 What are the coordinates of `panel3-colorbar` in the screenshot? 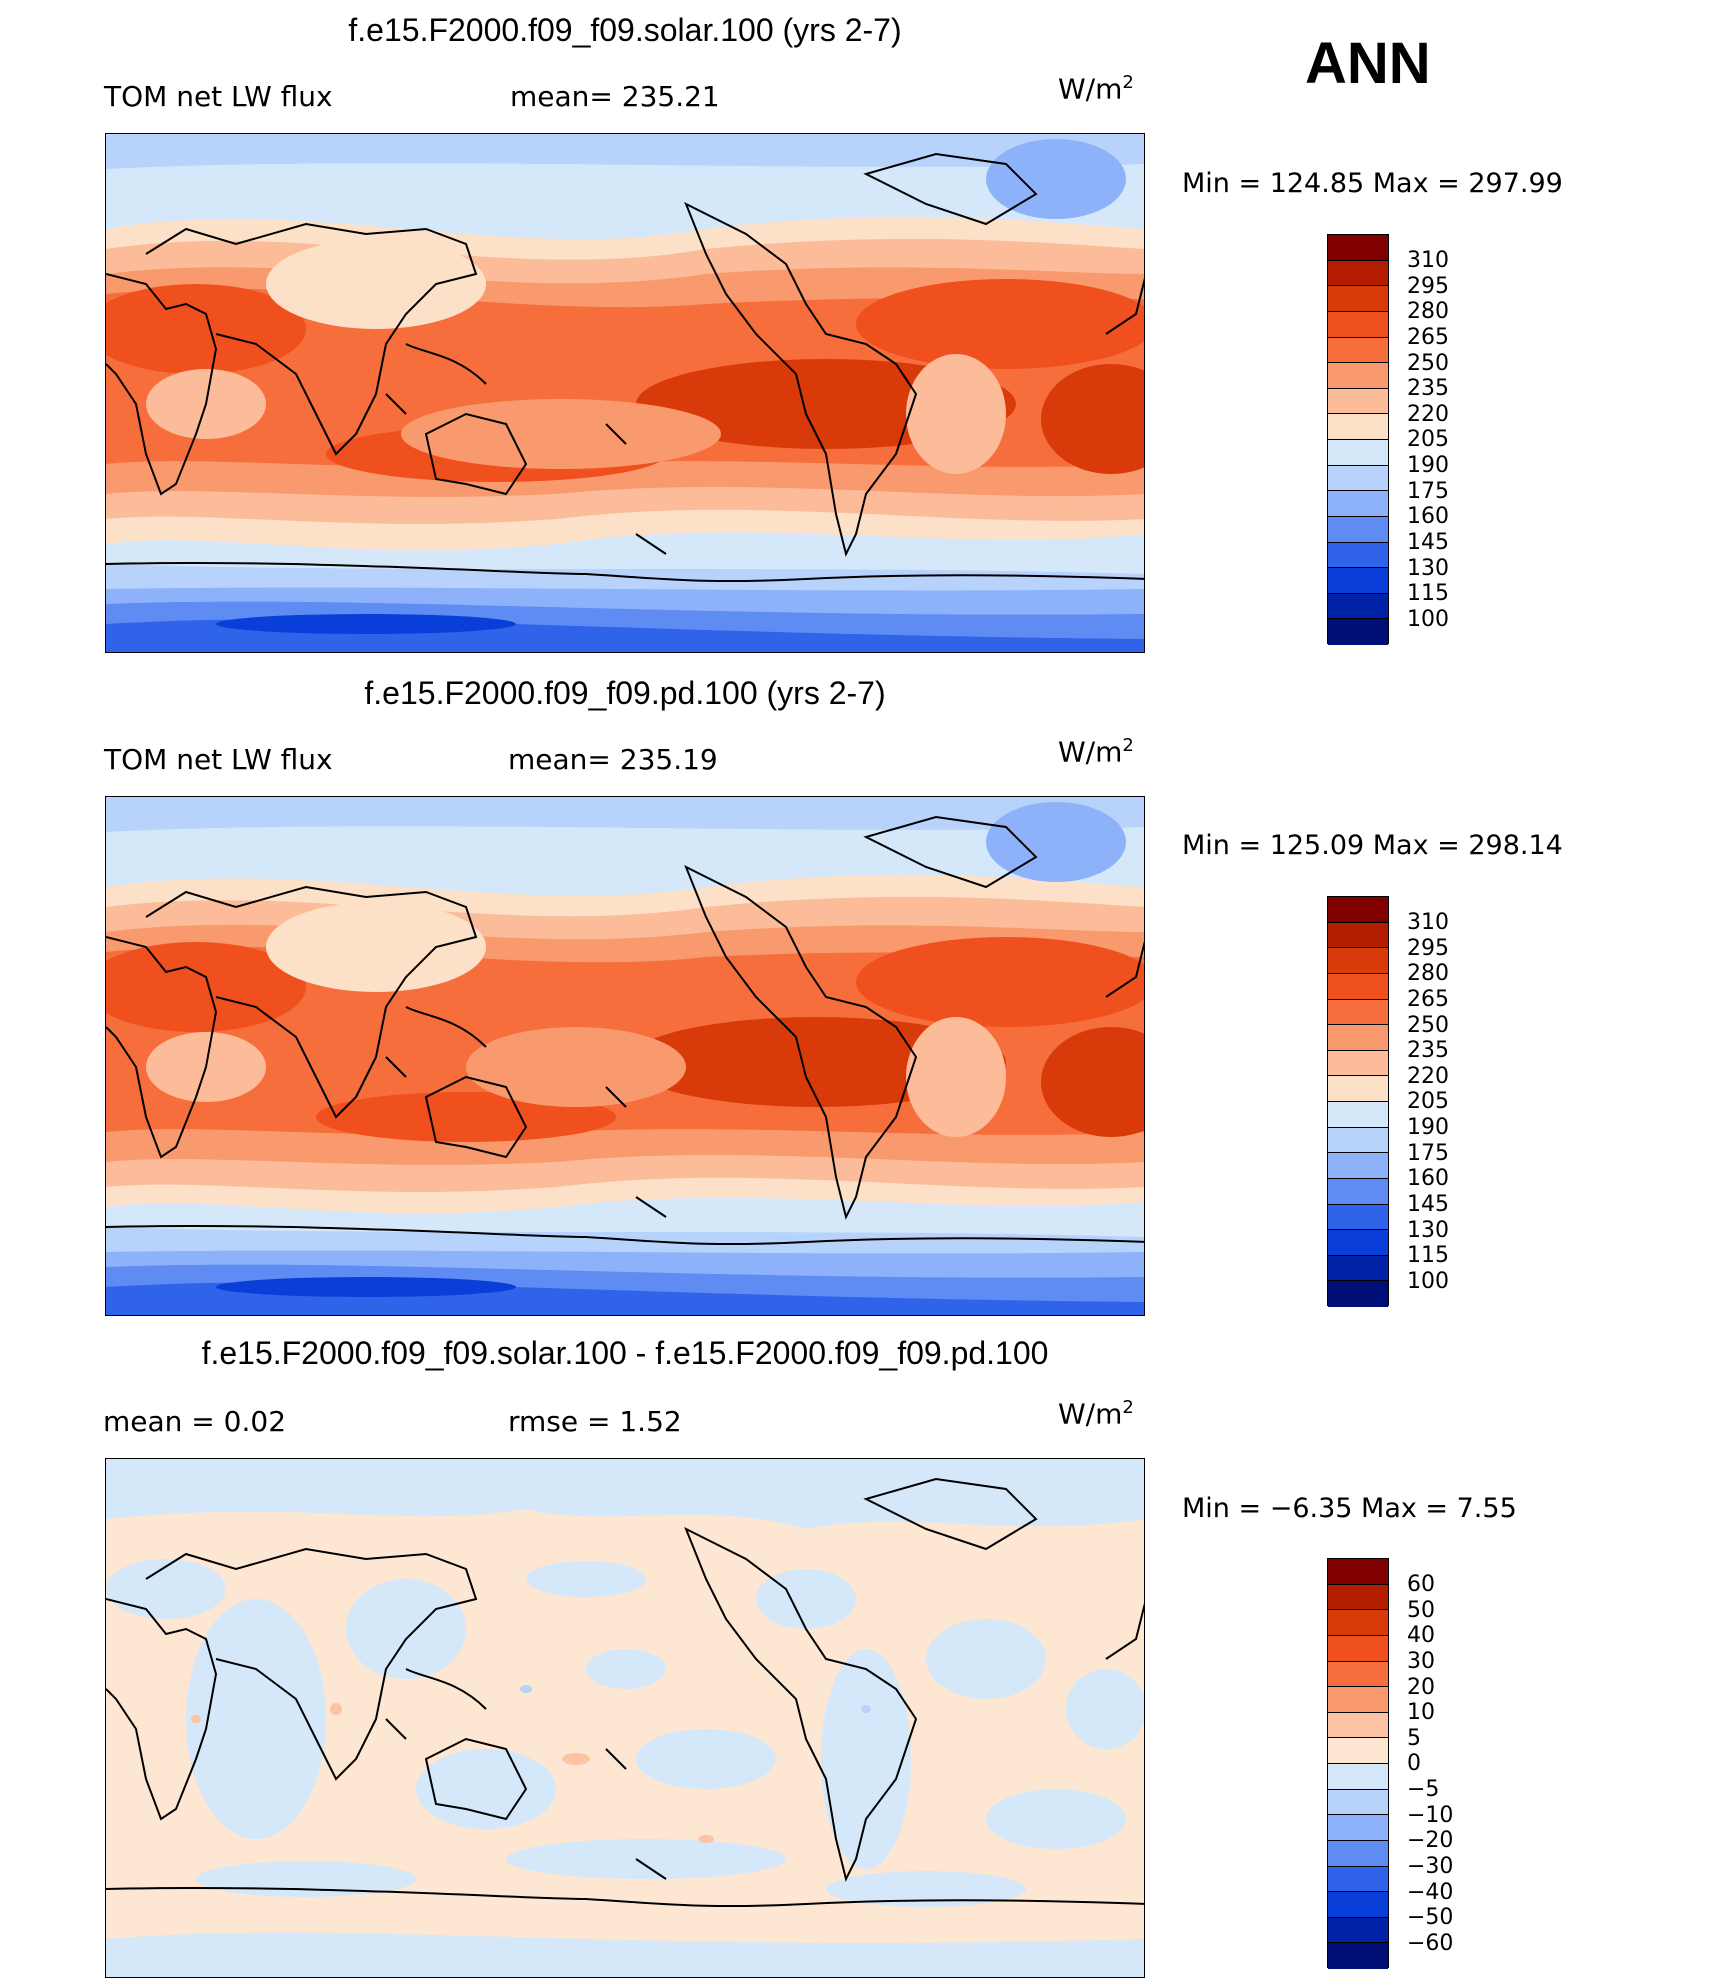 It's located at (1358, 1763).